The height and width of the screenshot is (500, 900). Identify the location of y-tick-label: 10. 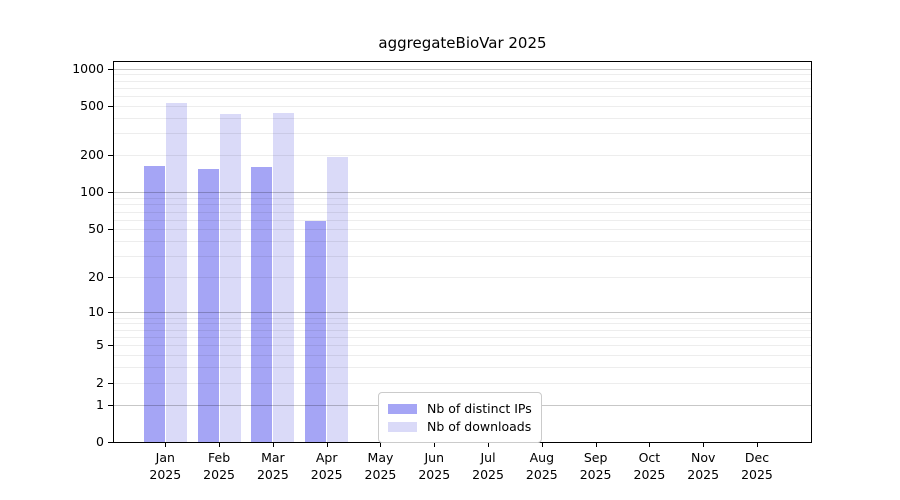
(96, 312).